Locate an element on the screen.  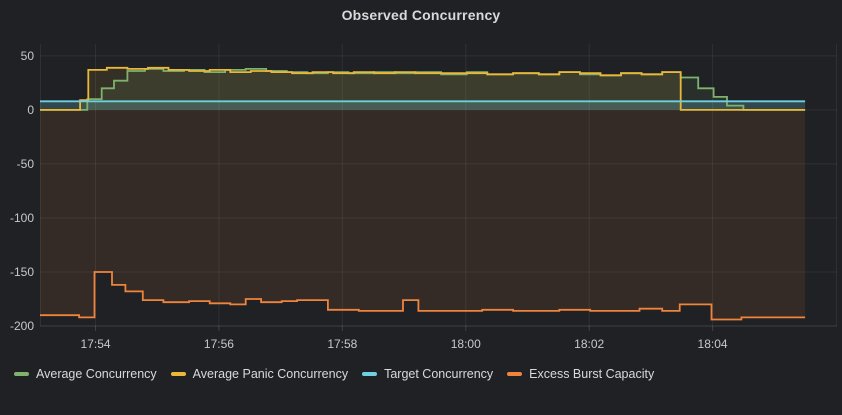
legend-item-target-concurrency: Target Concurrency is located at coordinates (427, 374).